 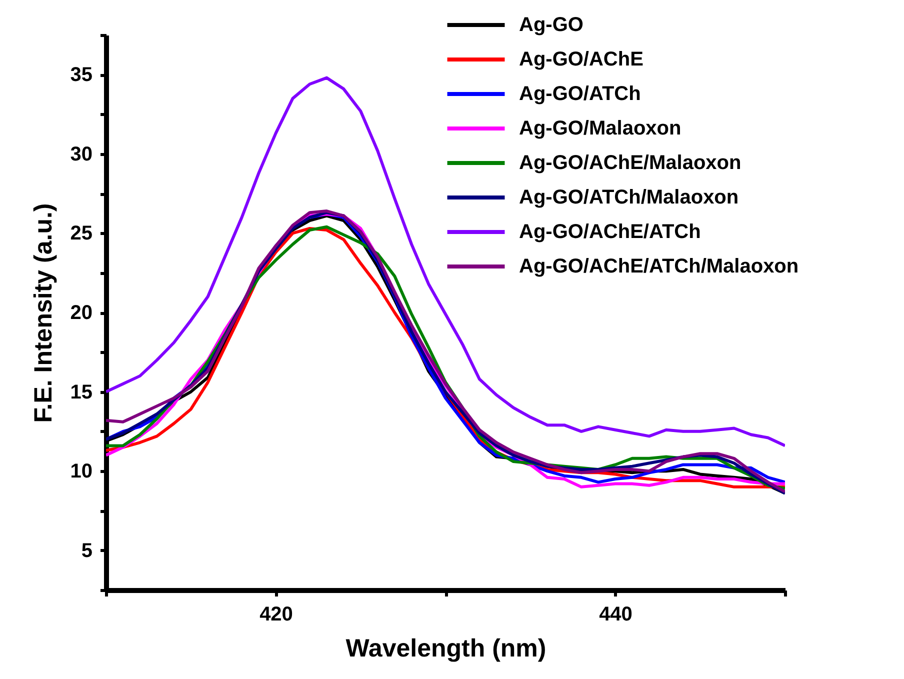 I want to click on legend-label: Ag-GO/Malaoxon, so click(x=600, y=129).